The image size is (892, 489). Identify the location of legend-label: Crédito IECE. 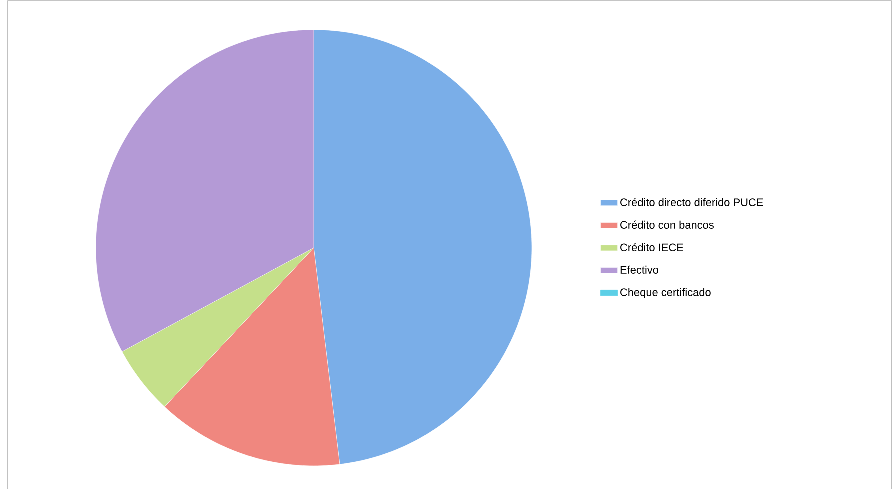
(652, 247).